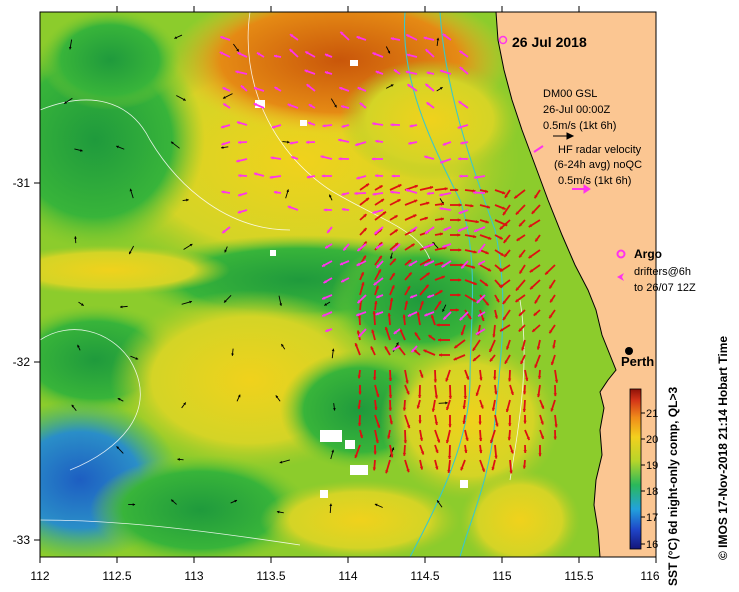 This screenshot has width=739, height=592. I want to click on drifter-marker-icon, so click(620, 277).